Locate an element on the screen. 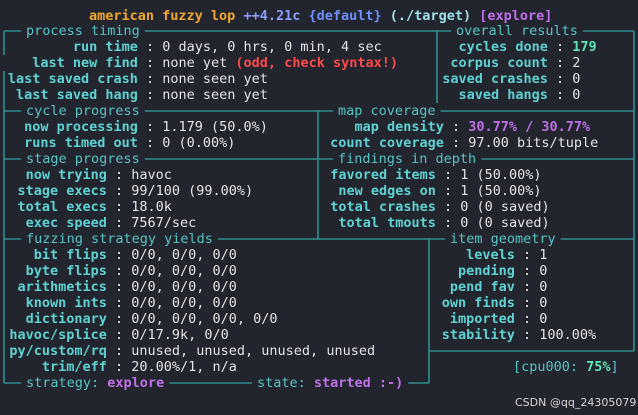  status-strategy: explore is located at coordinates (135, 383).